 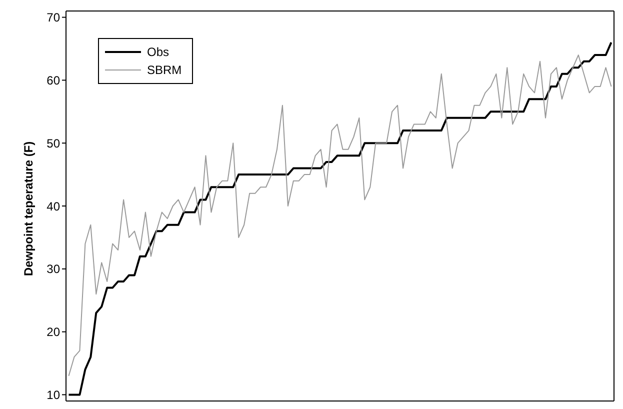 I want to click on y-axis-title: Dewpoint teperature (F), so click(x=28, y=208).